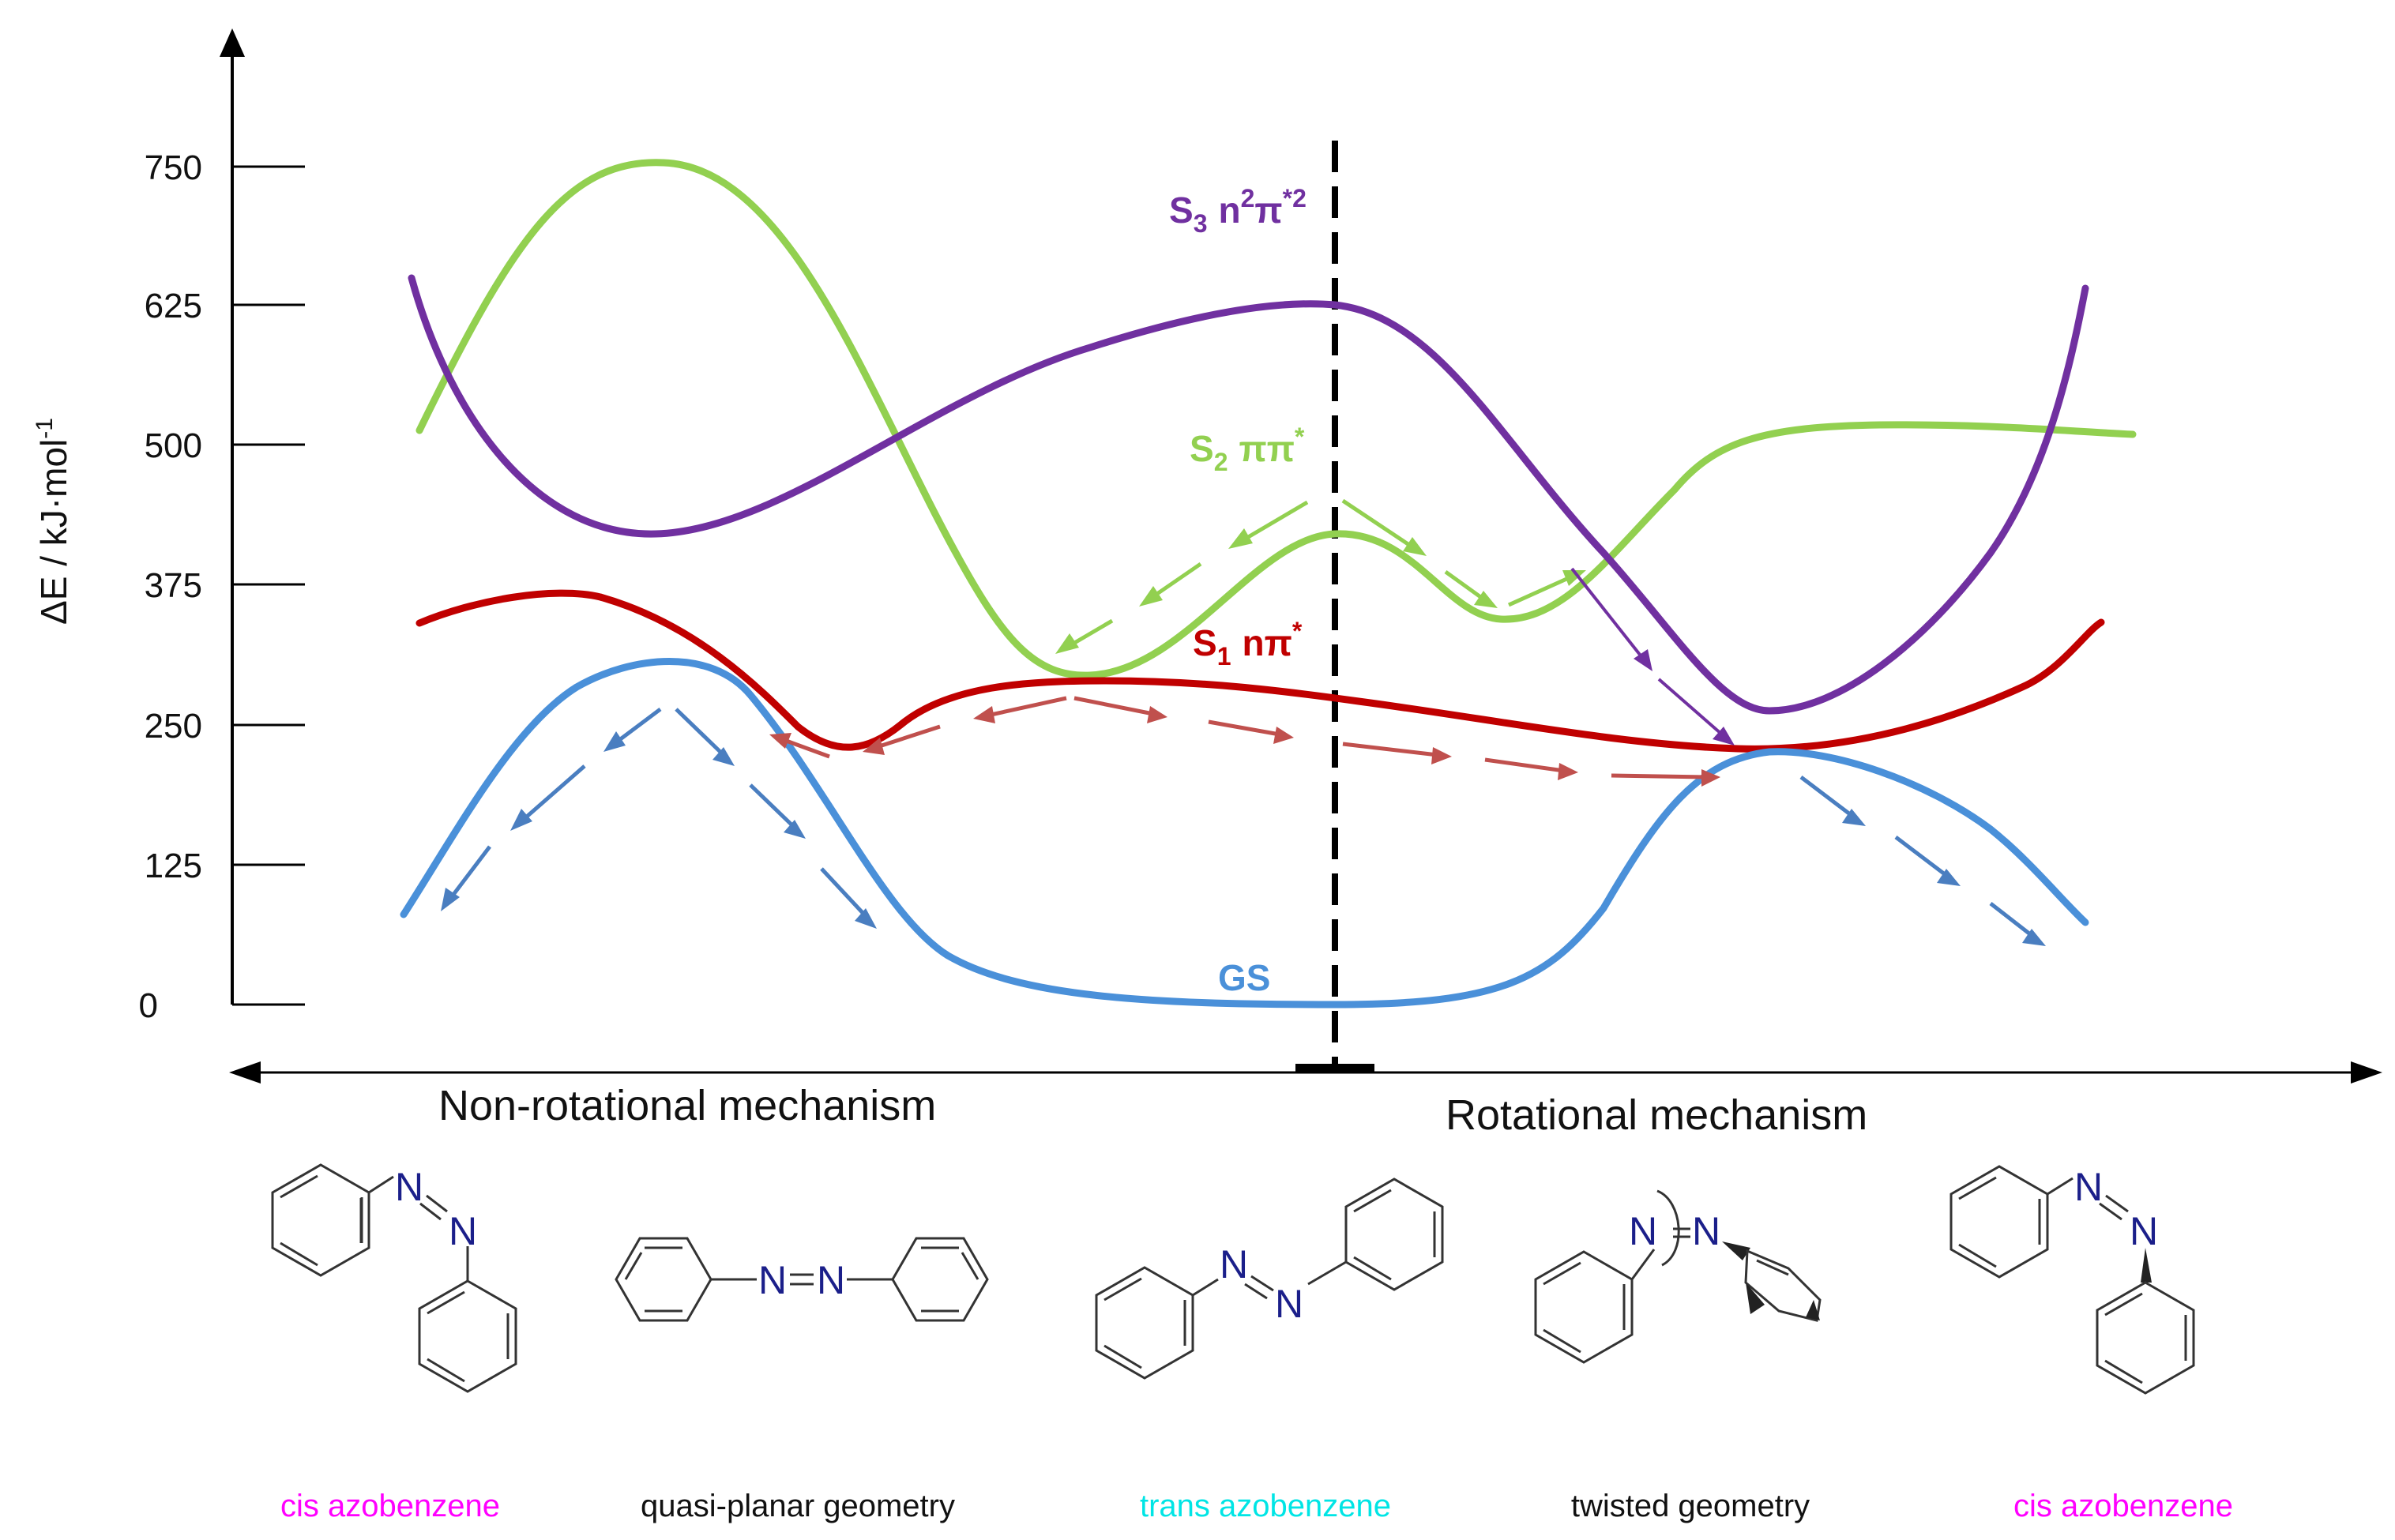 The width and height of the screenshot is (2395, 1540). I want to click on non-rotational-label: Non-rotational mechanism, so click(687, 1105).